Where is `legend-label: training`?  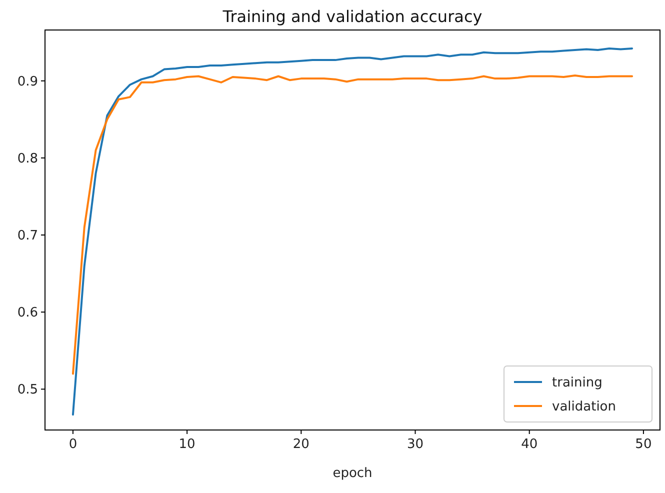
legend-label: training is located at coordinates (577, 383).